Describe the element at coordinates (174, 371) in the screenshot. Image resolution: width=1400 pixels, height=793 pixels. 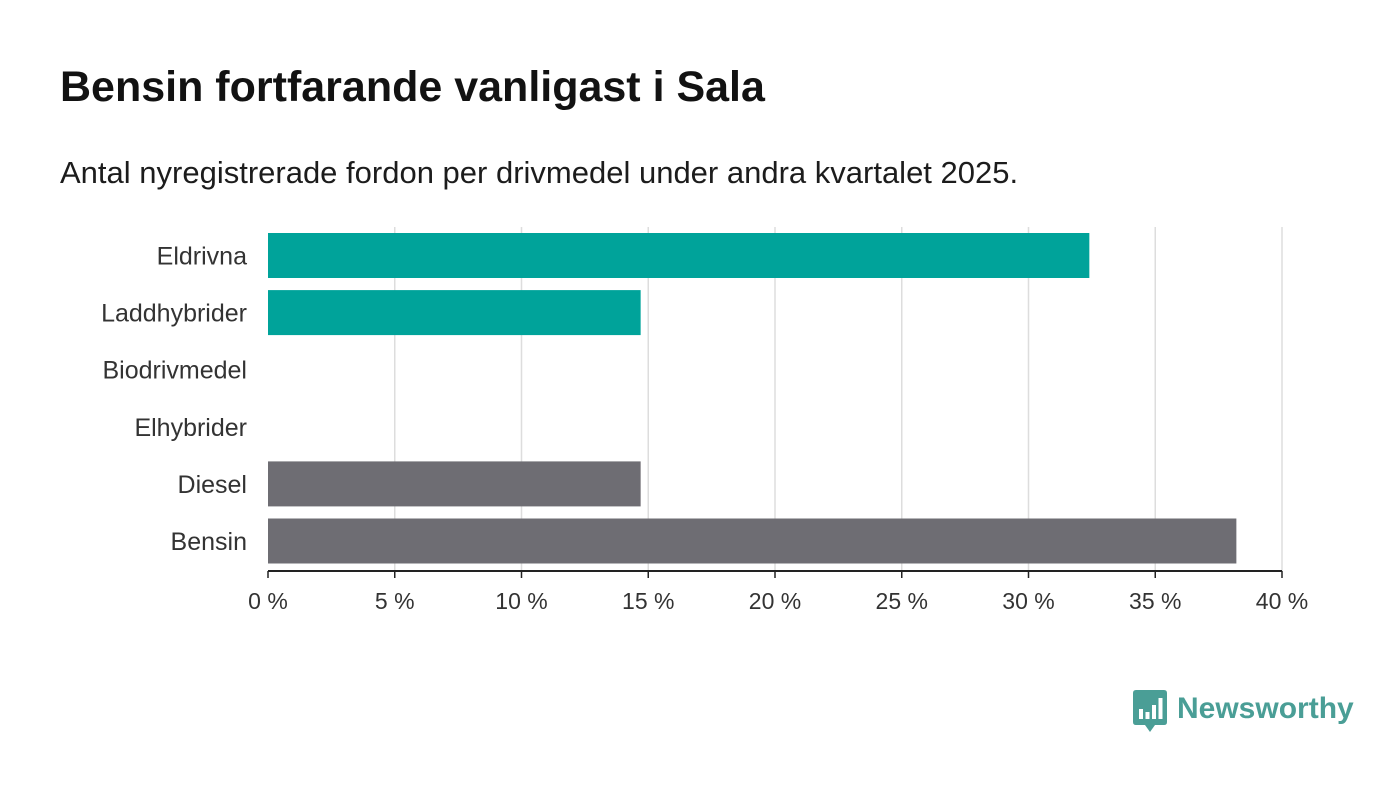
I see `category-label: Biodrivmedel` at that location.